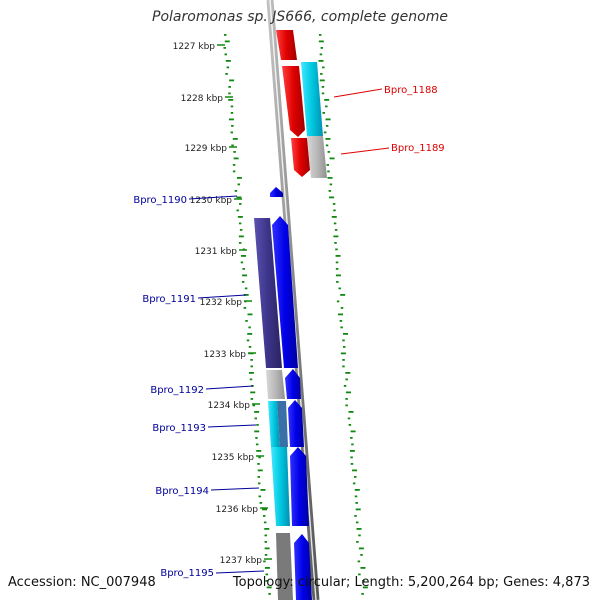 This screenshot has height=600, width=600. What do you see at coordinates (187, 573) in the screenshot?
I see `gene-label-bpro-1195: Bpro_1195` at bounding box center [187, 573].